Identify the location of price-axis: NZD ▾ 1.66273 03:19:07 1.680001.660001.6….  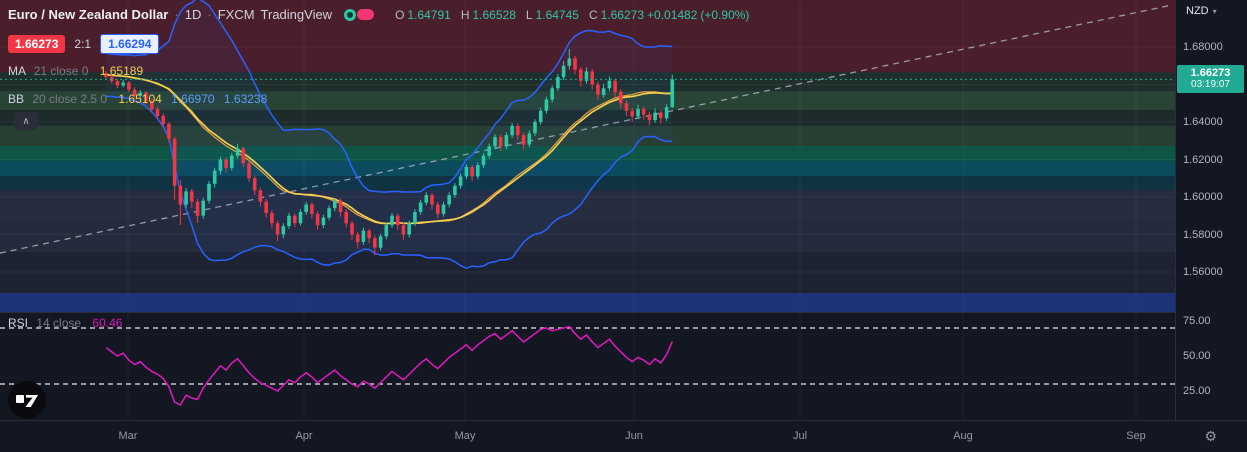
(1211, 226).